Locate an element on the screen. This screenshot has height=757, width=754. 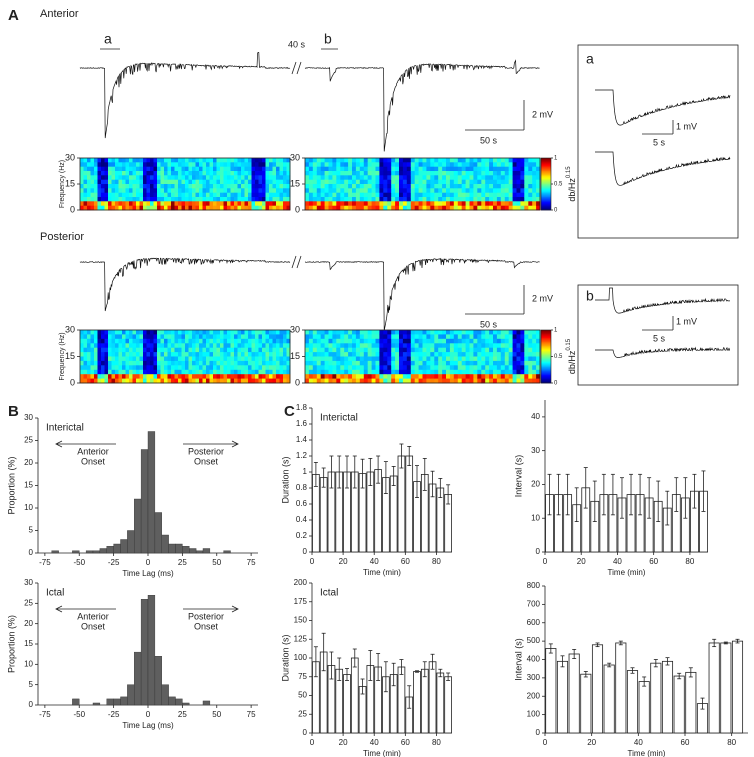
x-tick-label: 40 is located at coordinates (638, 742).